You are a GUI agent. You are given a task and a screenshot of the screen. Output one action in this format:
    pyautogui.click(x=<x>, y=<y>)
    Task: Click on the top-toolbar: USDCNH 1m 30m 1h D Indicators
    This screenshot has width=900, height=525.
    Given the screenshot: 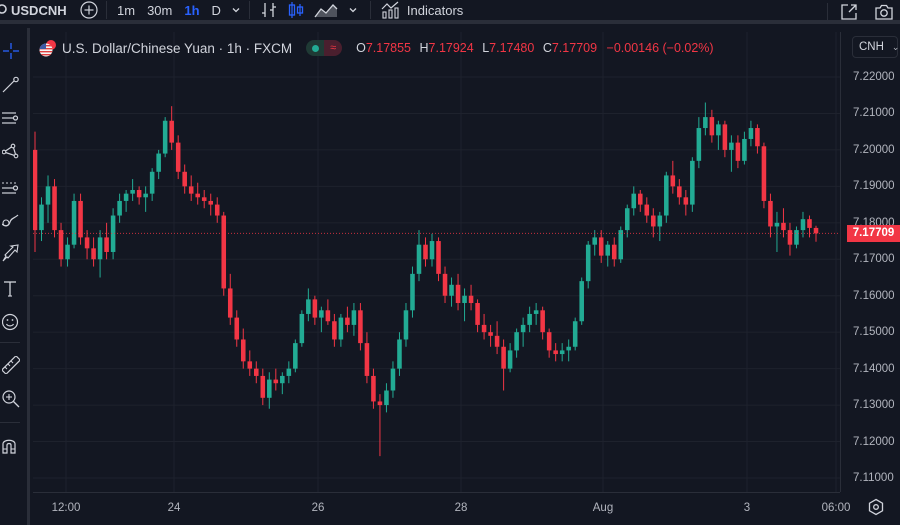 What is the action you would take?
    pyautogui.click(x=450, y=12)
    